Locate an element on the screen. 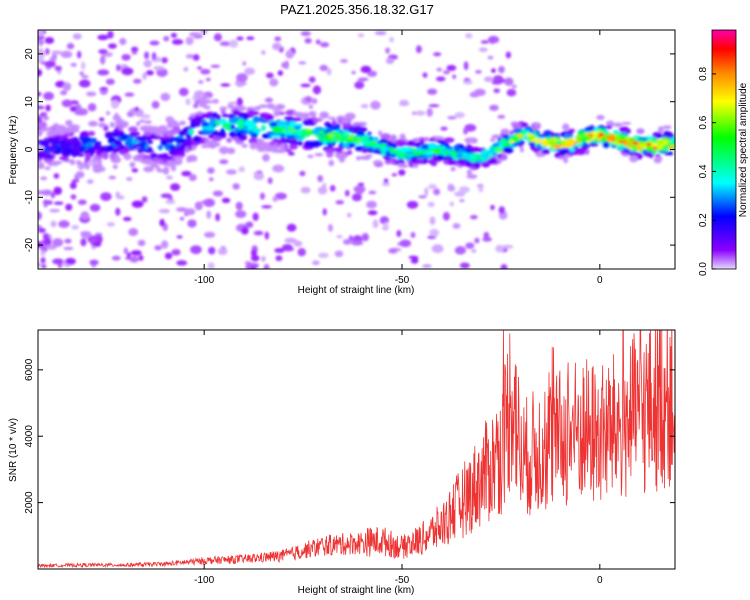 Image resolution: width=750 pixels, height=600 pixels. x-tick-label: 0 is located at coordinates (600, 280).